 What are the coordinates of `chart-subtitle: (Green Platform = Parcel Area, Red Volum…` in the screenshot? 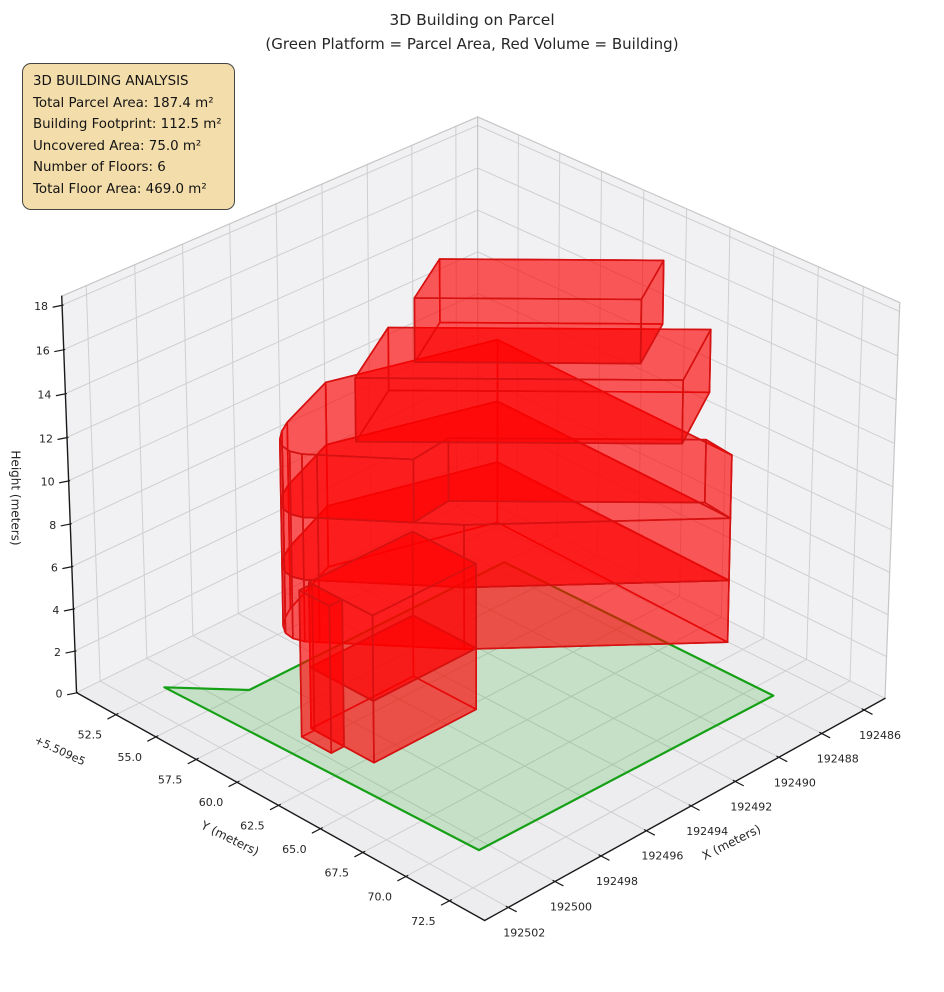 It's located at (472, 44).